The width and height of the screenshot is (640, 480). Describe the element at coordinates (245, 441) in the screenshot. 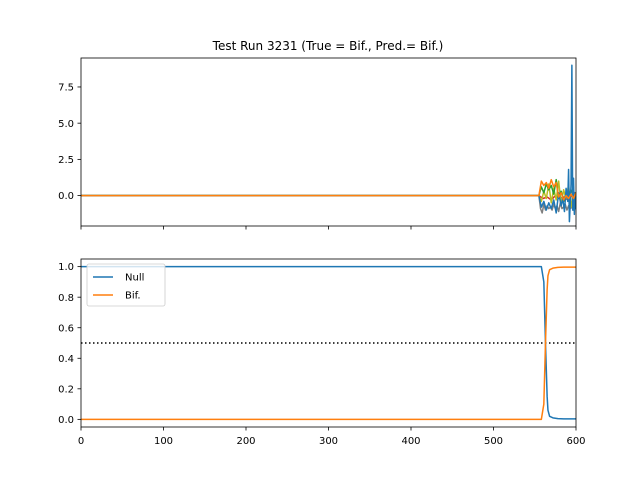

I see `x-tick-label: 200` at that location.